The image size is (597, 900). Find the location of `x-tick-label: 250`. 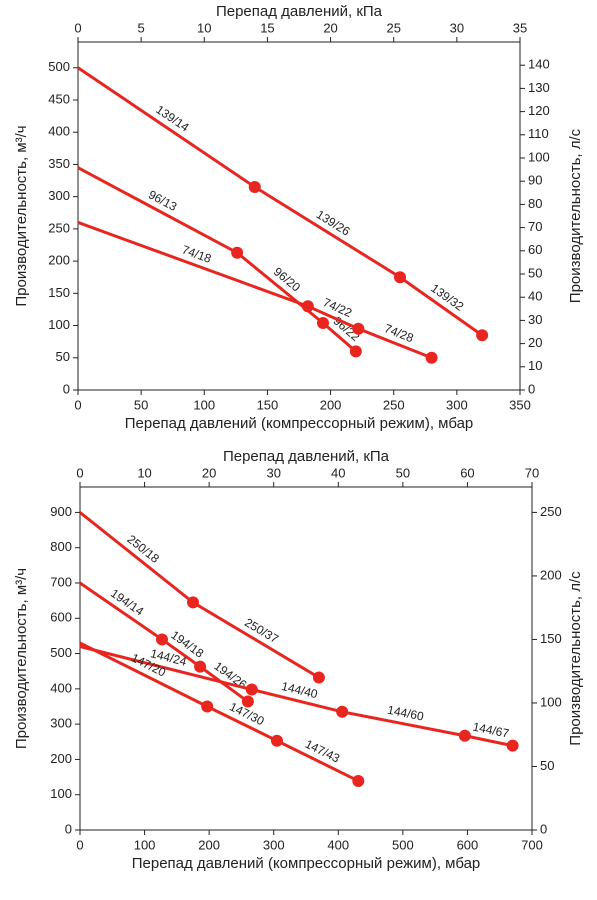

x-tick-label: 250 is located at coordinates (394, 404).